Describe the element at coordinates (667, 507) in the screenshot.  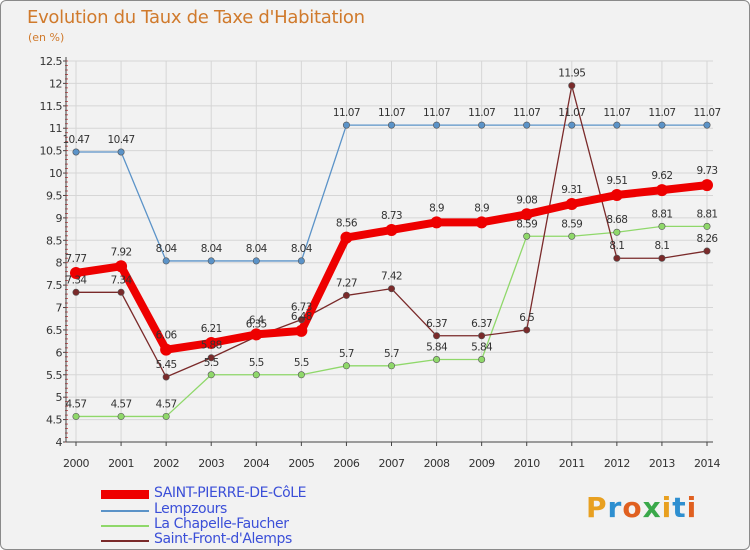
I see `logo-letter: i` at that location.